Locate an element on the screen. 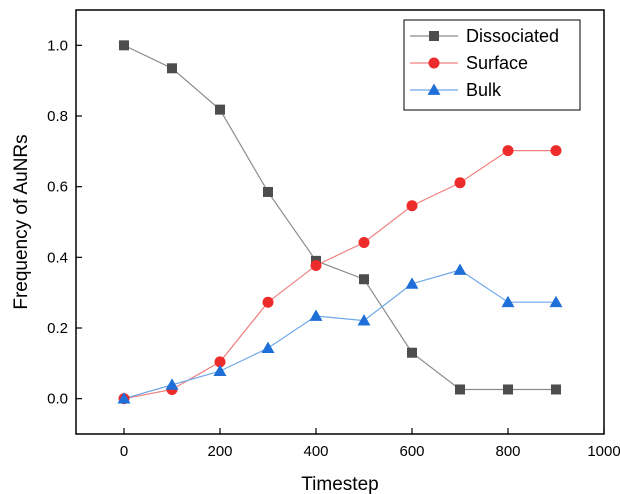  legend-dissociated-marker is located at coordinates (434, 36).